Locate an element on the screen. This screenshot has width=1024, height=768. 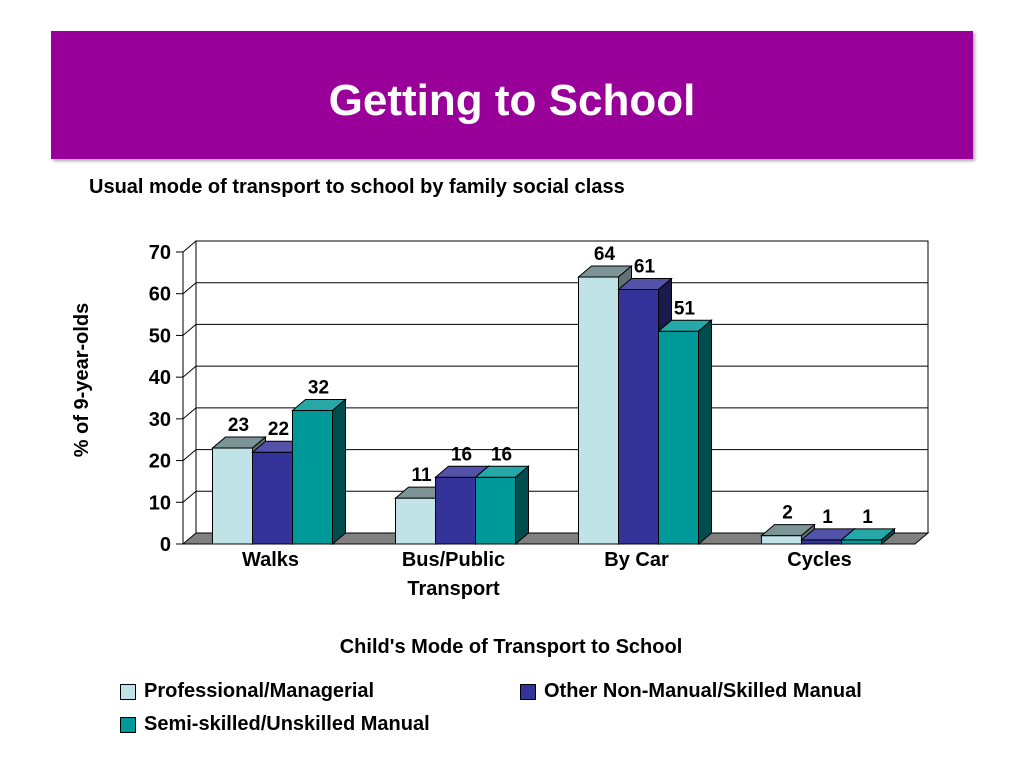
legend-label: Professional/Managerial is located at coordinates (259, 691).